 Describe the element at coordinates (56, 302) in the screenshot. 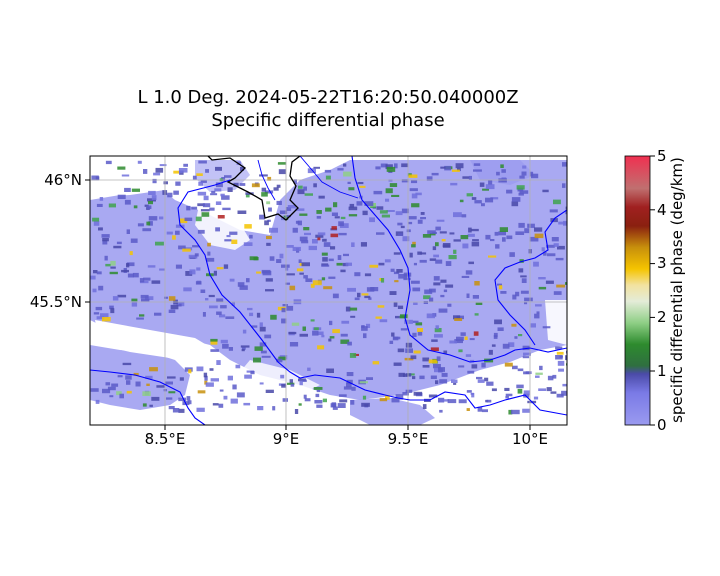

I see `y-tick-label: 45.5°N` at that location.